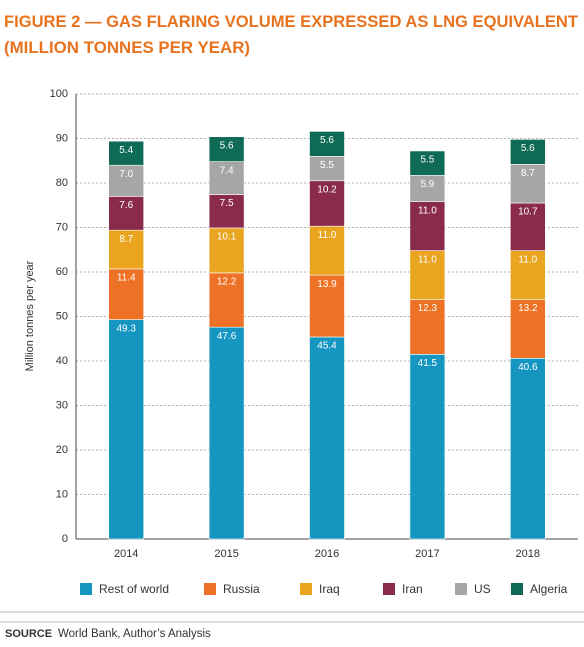 Image resolution: width=584 pixels, height=647 pixels. Describe the element at coordinates (62, 316) in the screenshot. I see `y-tick-label: 50` at that location.